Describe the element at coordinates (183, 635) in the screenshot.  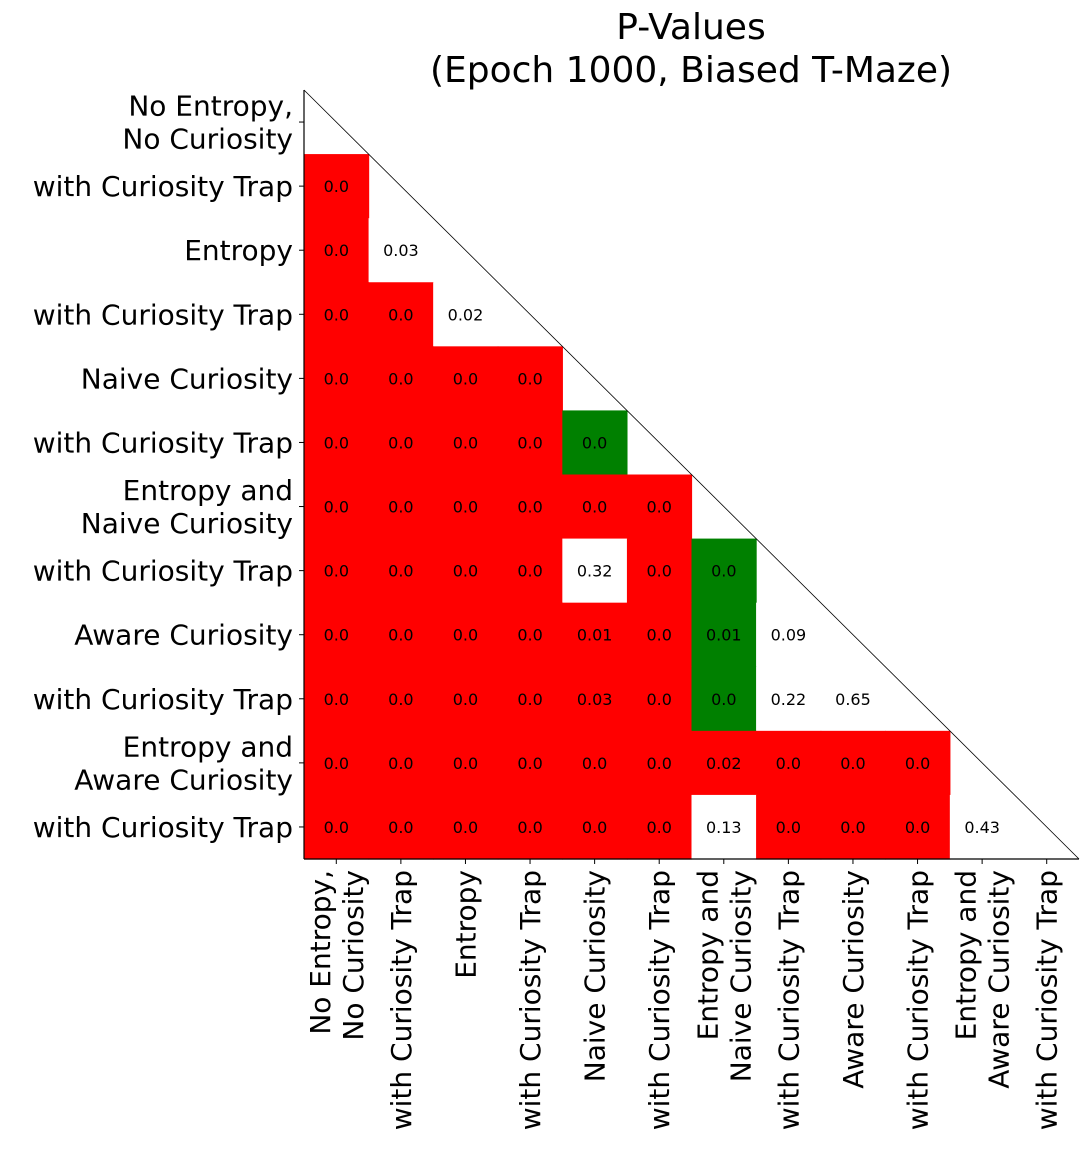
I see `row-label: Aware Curiosity` at that location.